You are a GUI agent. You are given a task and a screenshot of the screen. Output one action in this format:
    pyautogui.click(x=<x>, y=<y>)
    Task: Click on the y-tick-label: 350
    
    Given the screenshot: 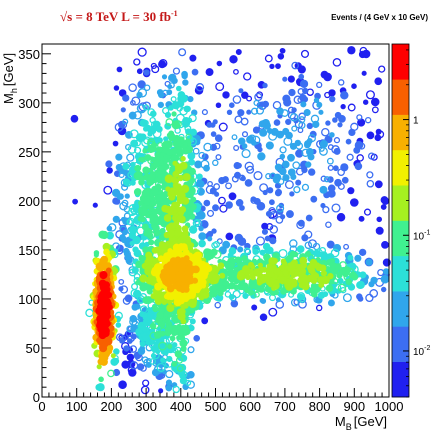 What is the action you would take?
    pyautogui.click(x=29, y=54)
    